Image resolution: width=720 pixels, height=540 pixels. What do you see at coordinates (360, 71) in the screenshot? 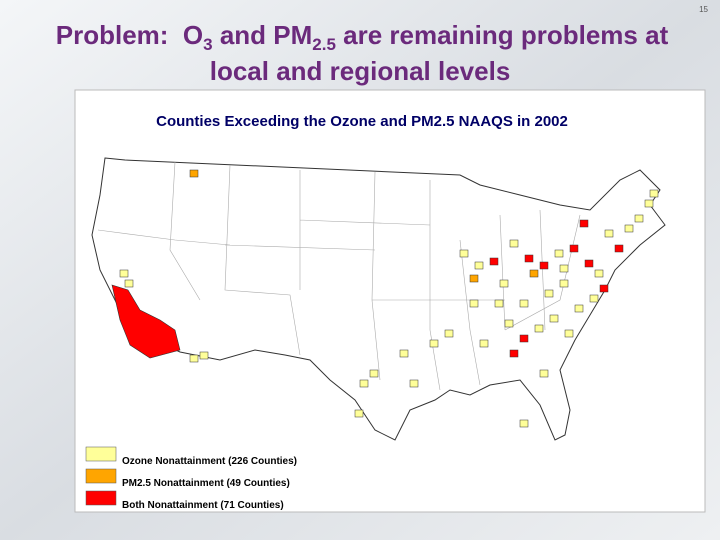
I see `slide-title-line2: local and regional levels` at bounding box center [360, 71].